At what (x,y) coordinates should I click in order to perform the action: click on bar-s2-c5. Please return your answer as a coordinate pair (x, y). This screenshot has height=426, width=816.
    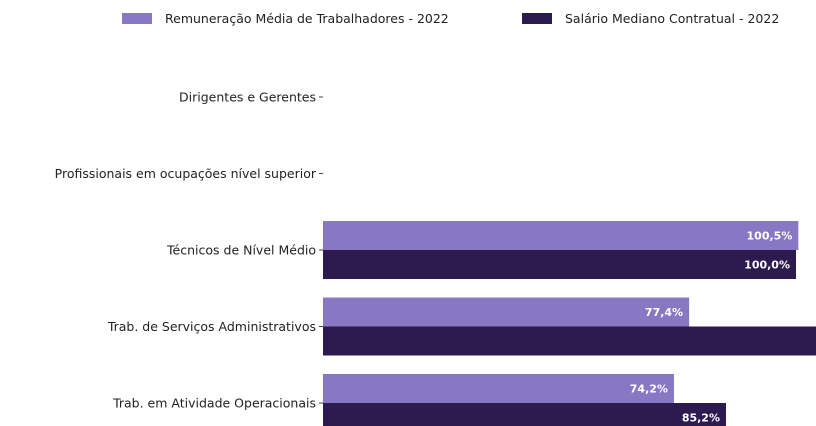
    Looking at the image, I should click on (524, 414).